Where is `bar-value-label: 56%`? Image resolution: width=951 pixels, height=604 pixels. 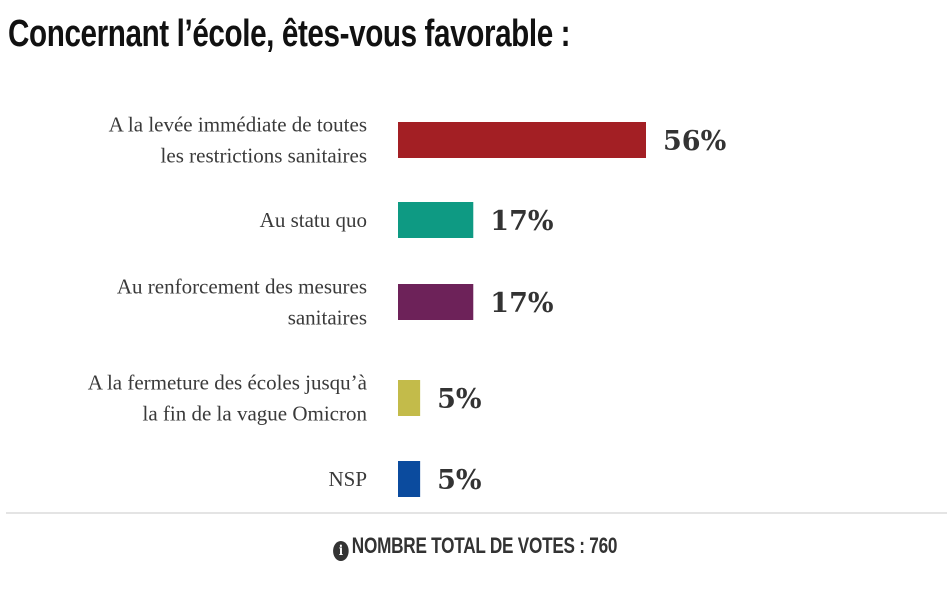 bar-value-label: 56% is located at coordinates (694, 141).